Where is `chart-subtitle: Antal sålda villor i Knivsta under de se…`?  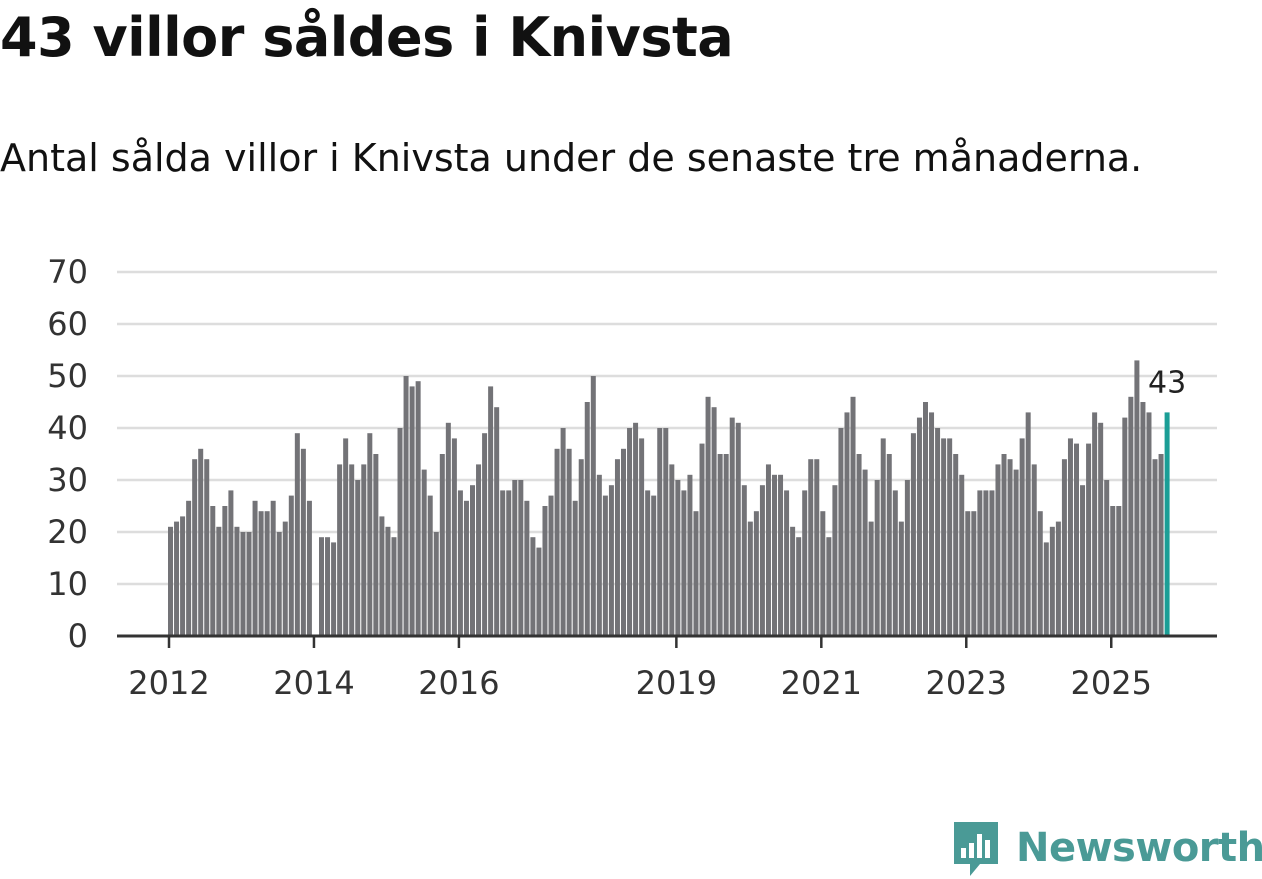 chart-subtitle: Antal sålda villor i Knivsta under de se… is located at coordinates (571, 158).